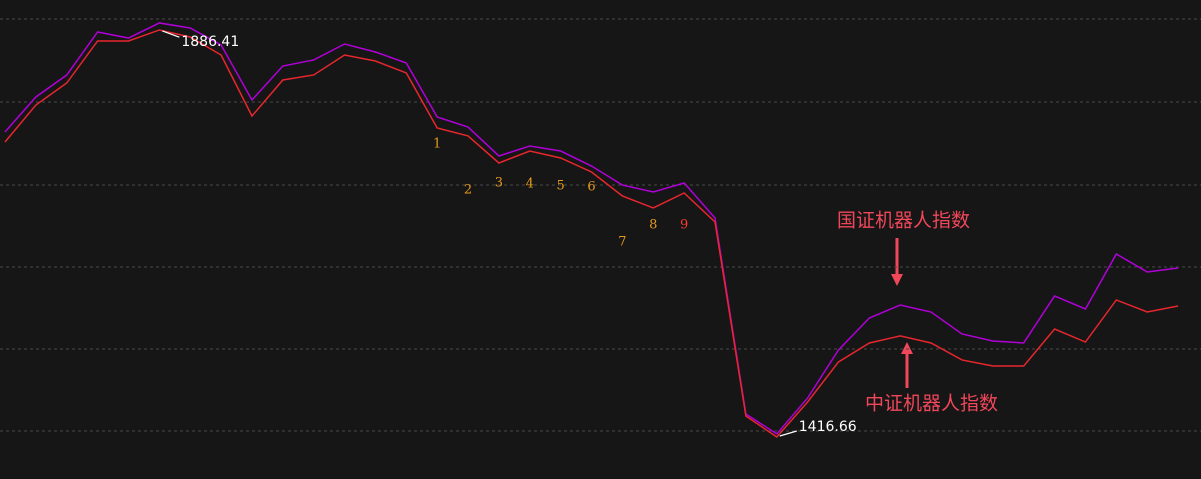  What do you see at coordinates (903, 221) in the screenshot?
I see `series-label: 国证机器人指数` at bounding box center [903, 221].